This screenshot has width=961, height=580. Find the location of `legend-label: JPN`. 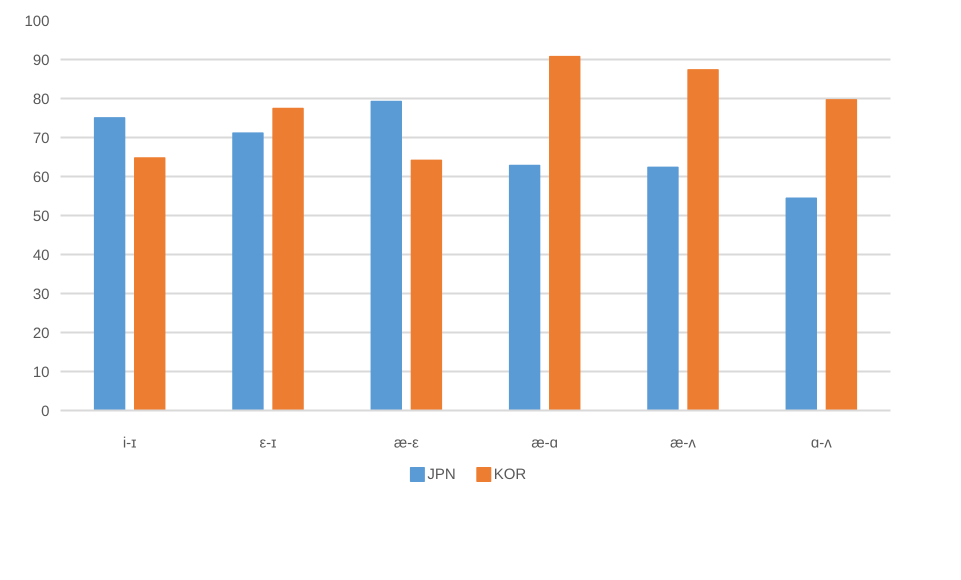

legend-label: JPN is located at coordinates (441, 474).